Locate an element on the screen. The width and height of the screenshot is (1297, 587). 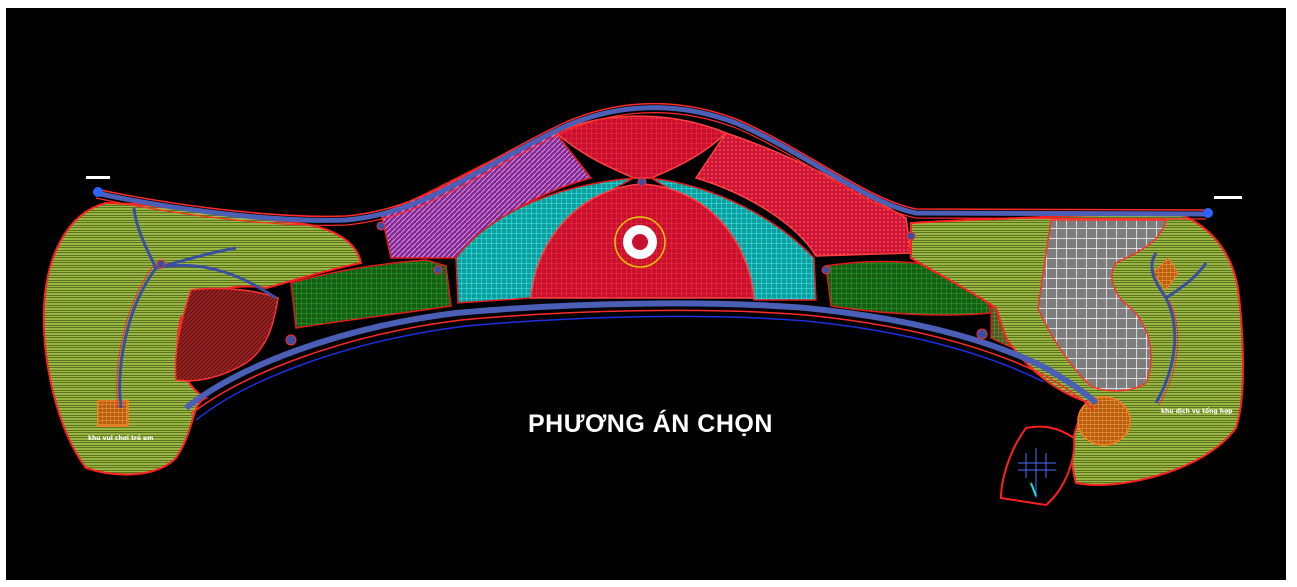
harbor-cyan-marker is located at coordinates (1033, 489).